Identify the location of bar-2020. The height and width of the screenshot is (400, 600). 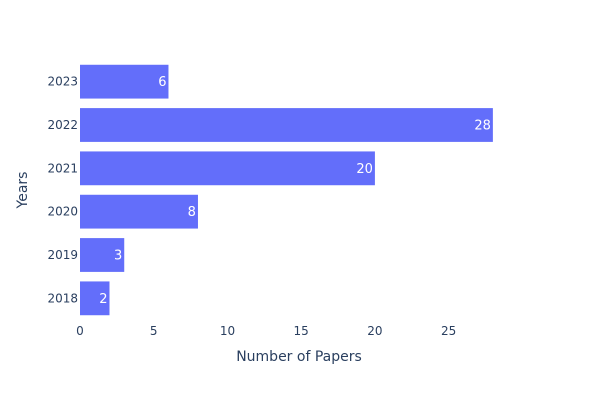
(139, 211).